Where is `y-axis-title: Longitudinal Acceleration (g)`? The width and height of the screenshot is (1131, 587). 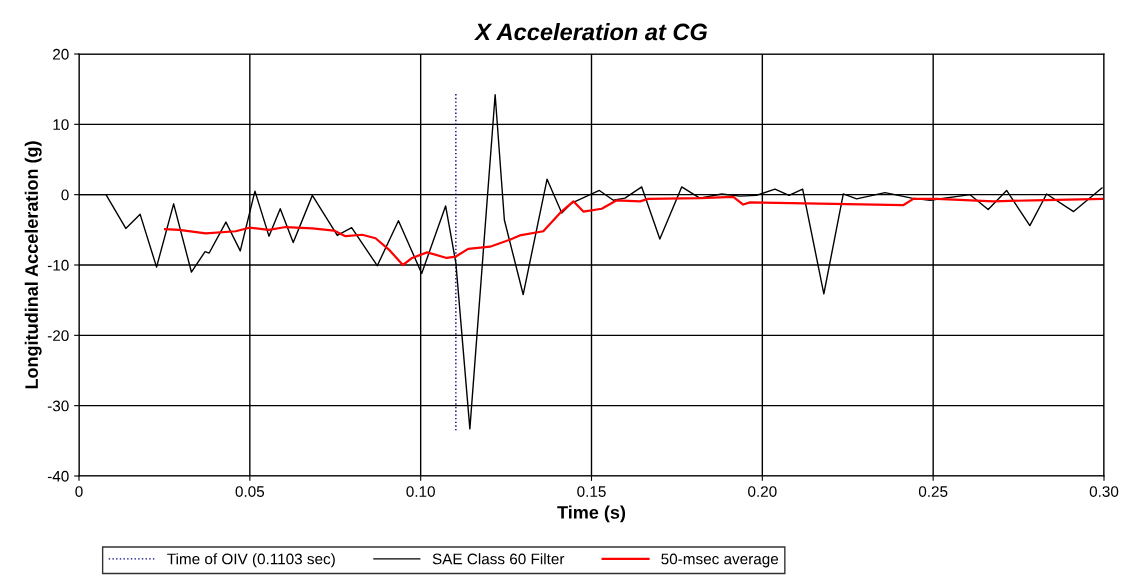
y-axis-title: Longitudinal Acceleration (g) is located at coordinates (33, 265).